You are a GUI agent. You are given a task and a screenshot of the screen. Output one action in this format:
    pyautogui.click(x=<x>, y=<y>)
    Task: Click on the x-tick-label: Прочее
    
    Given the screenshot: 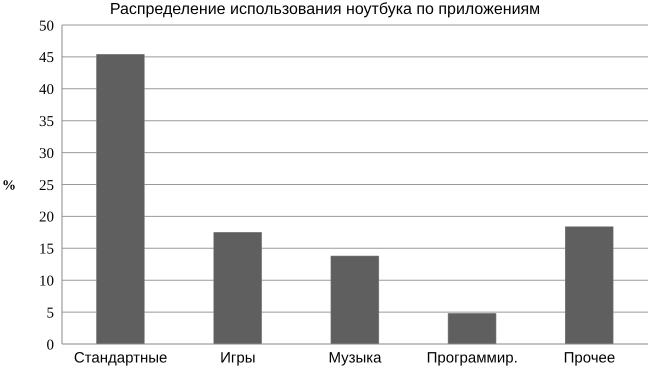 What is the action you would take?
    pyautogui.click(x=590, y=358)
    